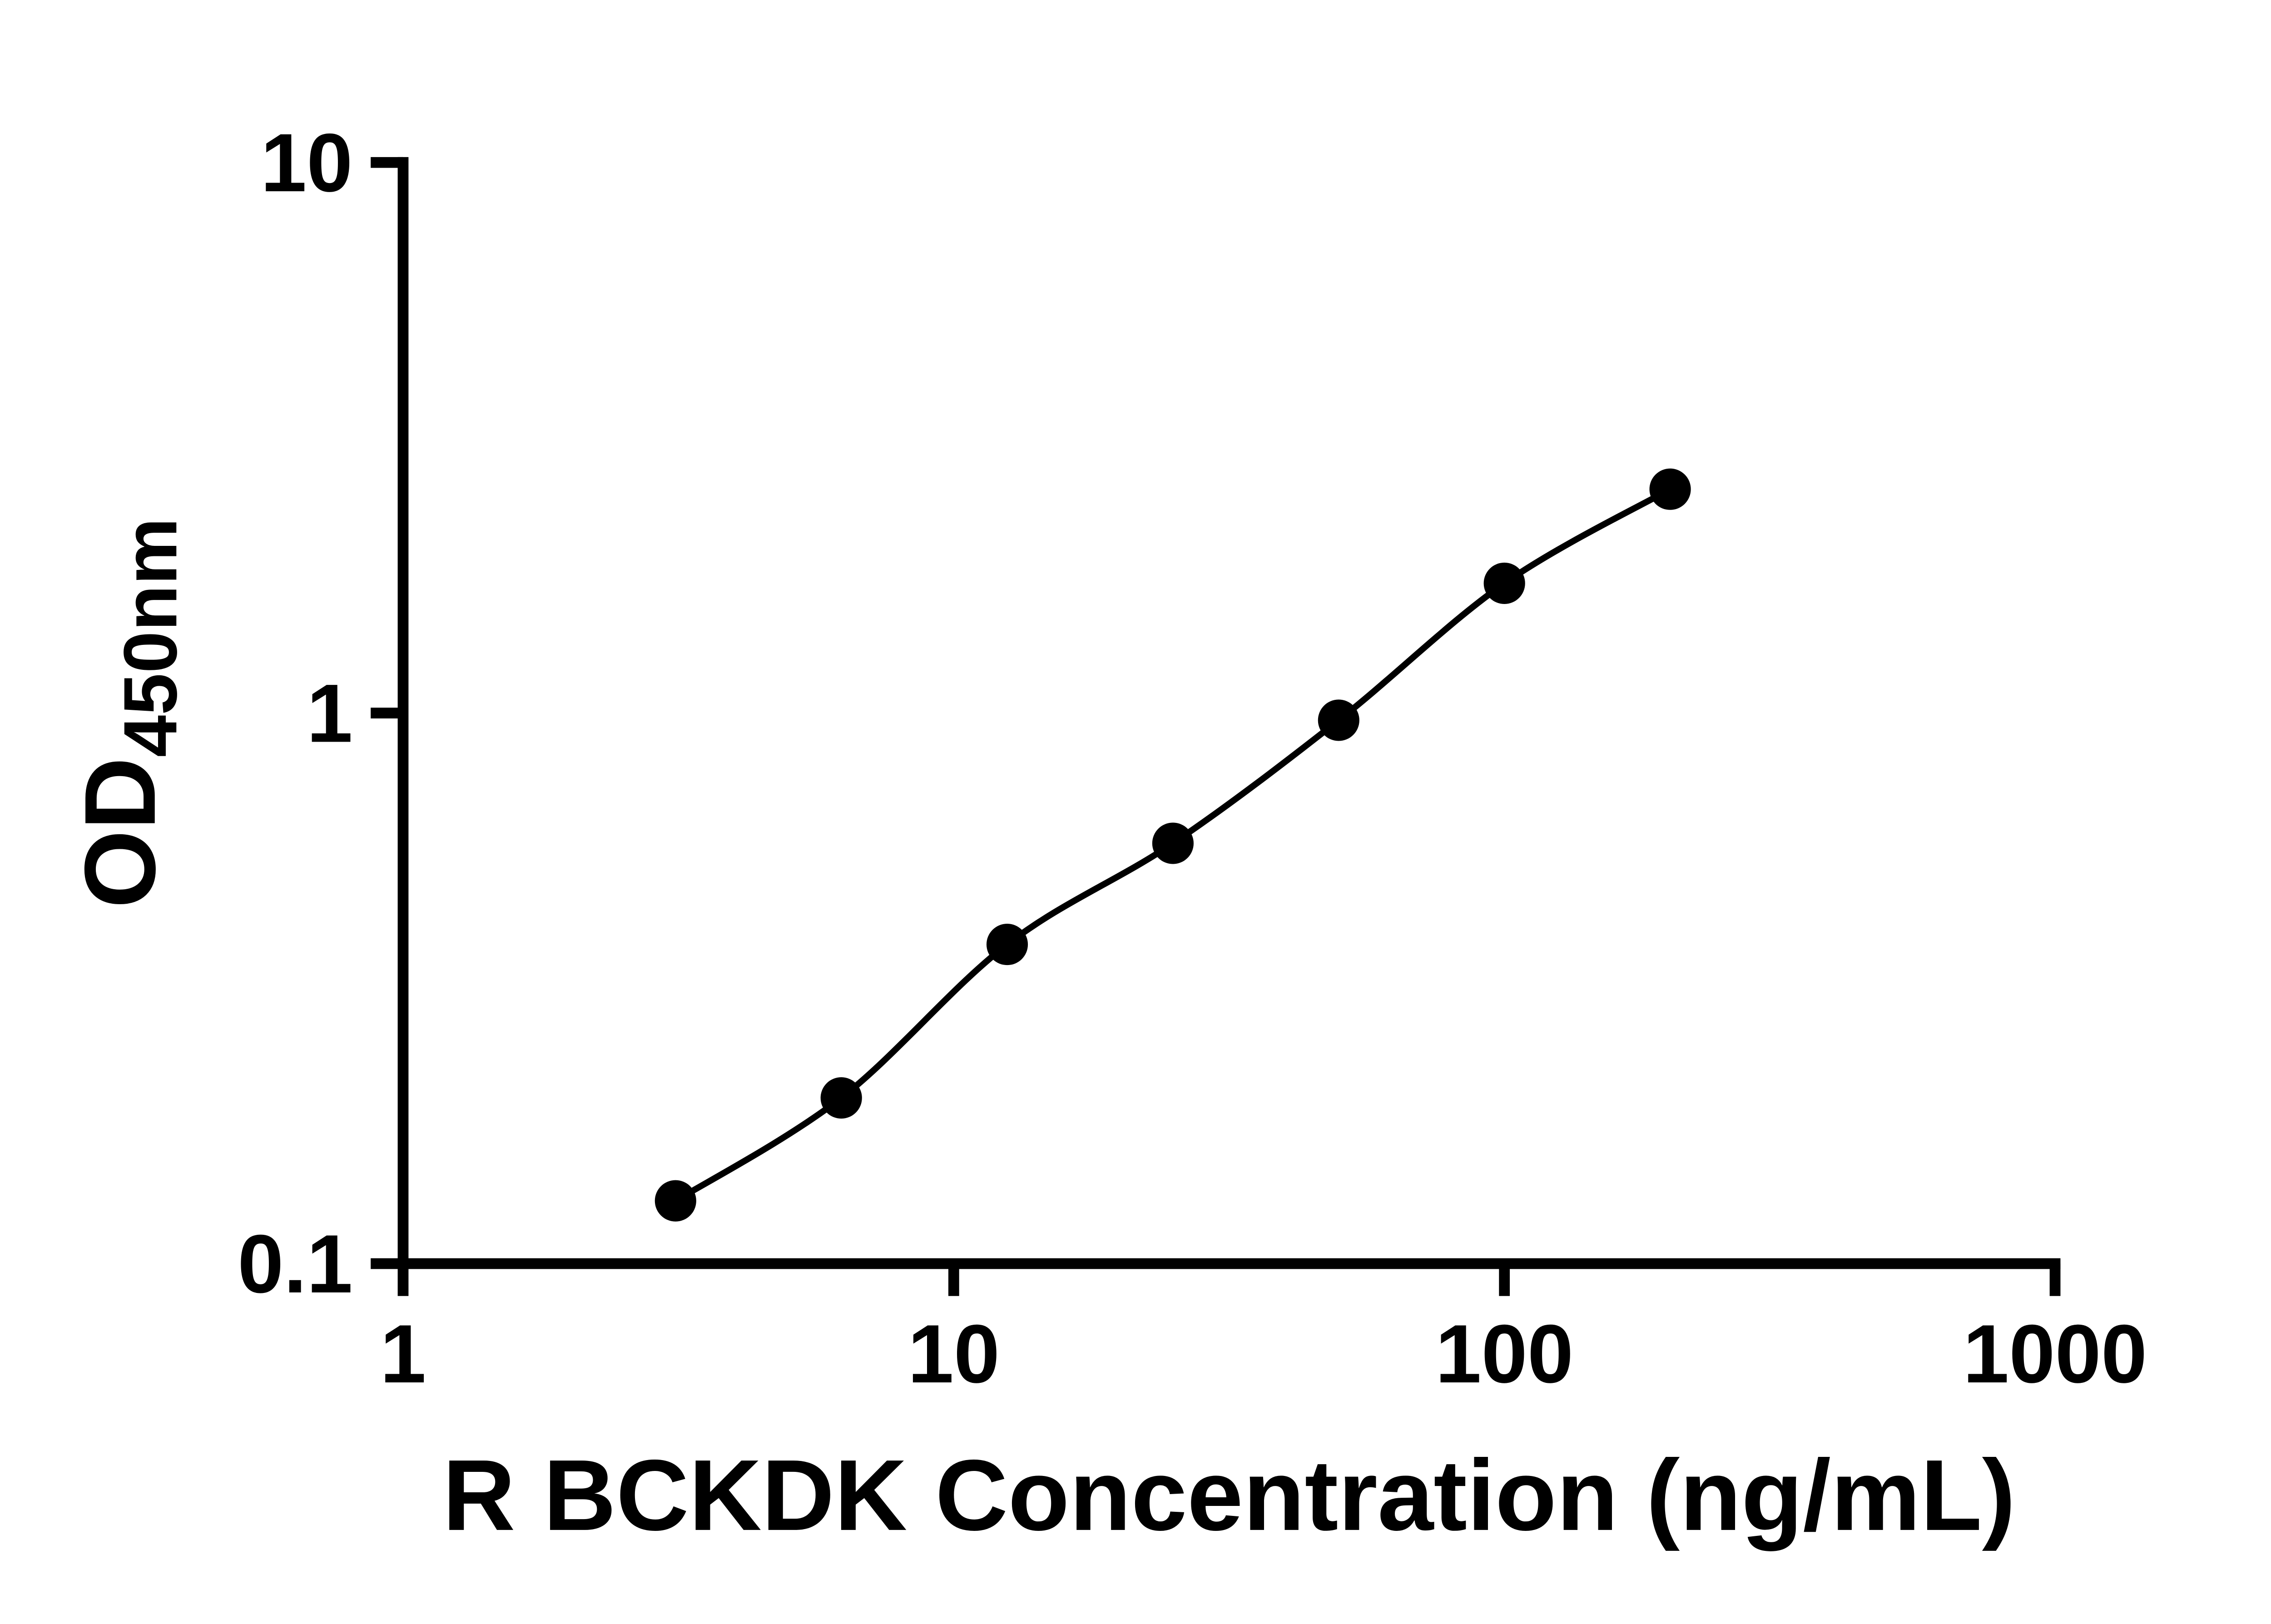 The height and width of the screenshot is (1624, 2271). What do you see at coordinates (1504, 1353) in the screenshot?
I see `x-tick-label: 100` at bounding box center [1504, 1353].